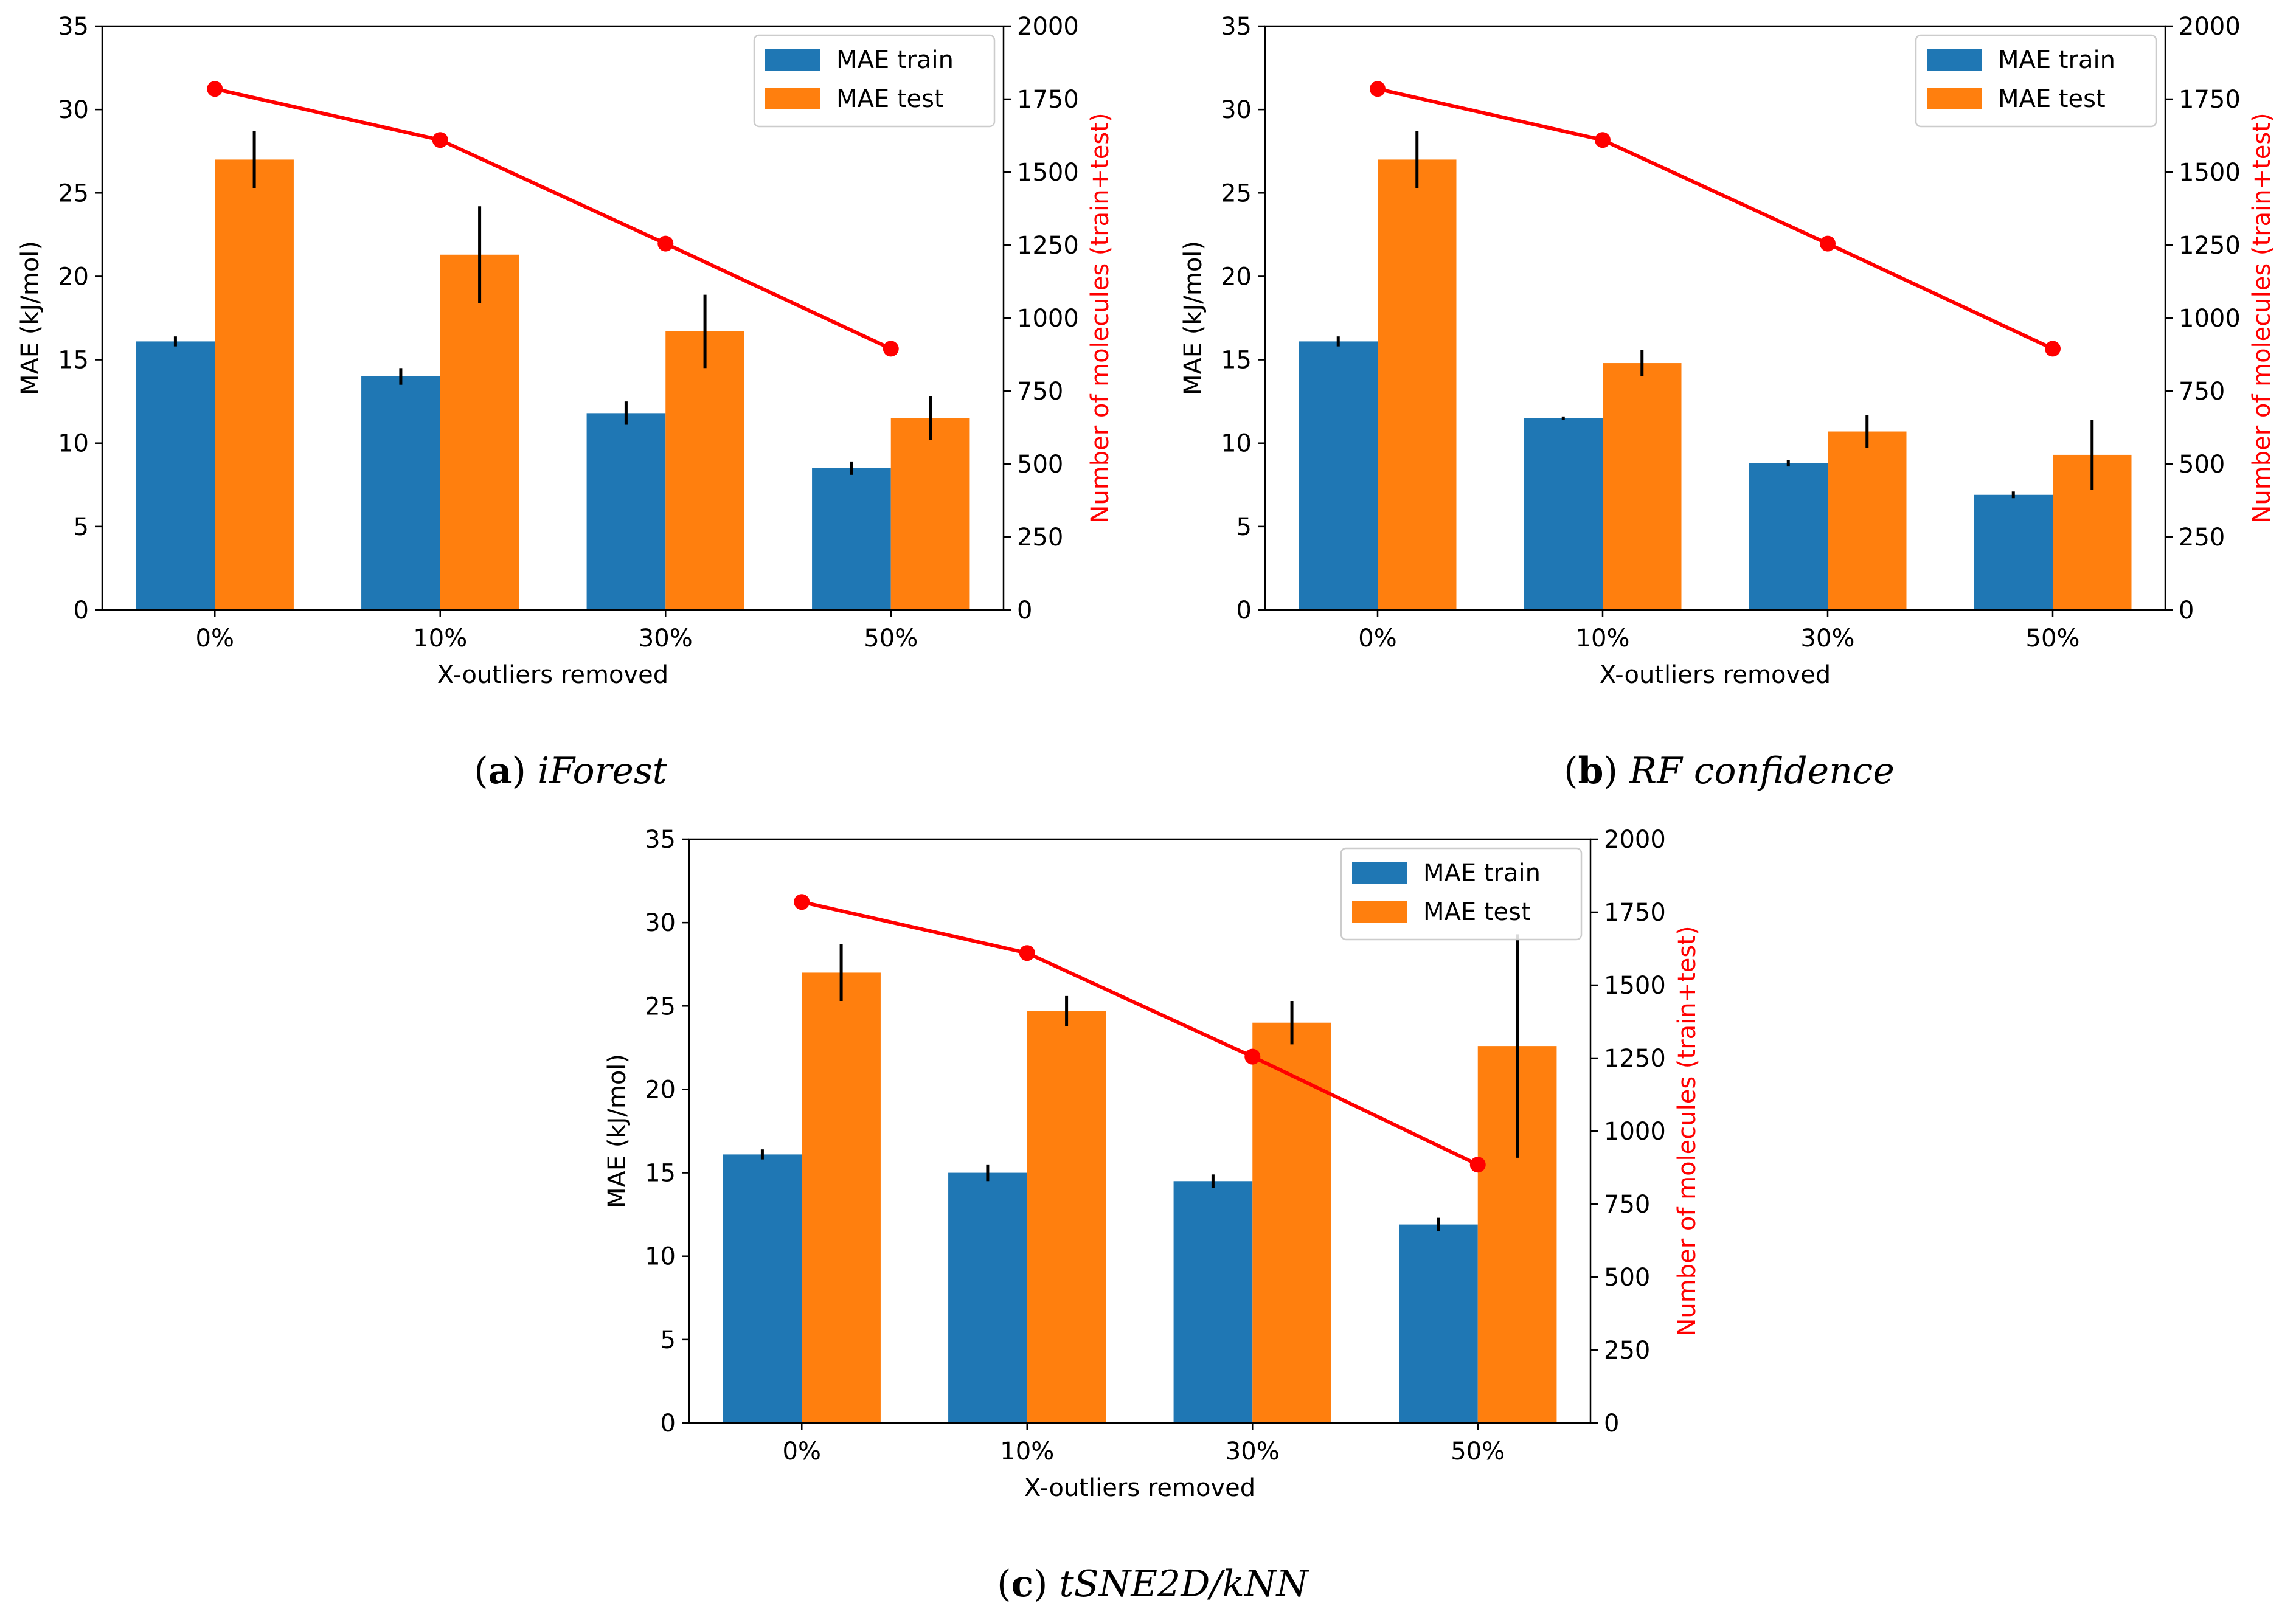 The width and height of the screenshot is (2296, 1620). I want to click on caption-letter: a, so click(500, 771).